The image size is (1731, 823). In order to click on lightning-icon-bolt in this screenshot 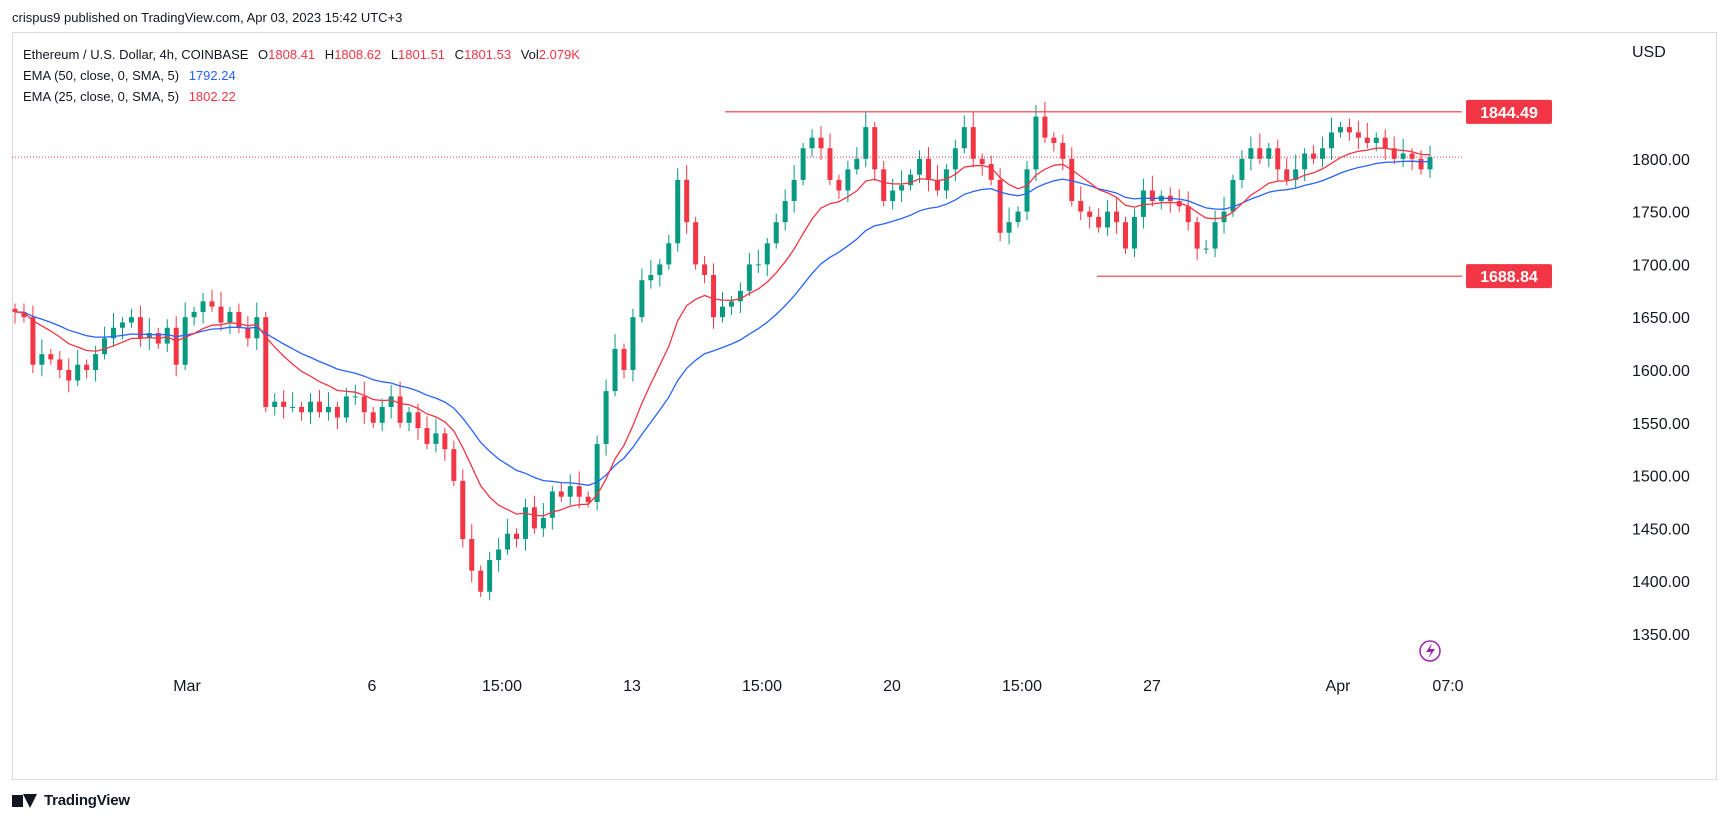, I will do `click(1430, 651)`.